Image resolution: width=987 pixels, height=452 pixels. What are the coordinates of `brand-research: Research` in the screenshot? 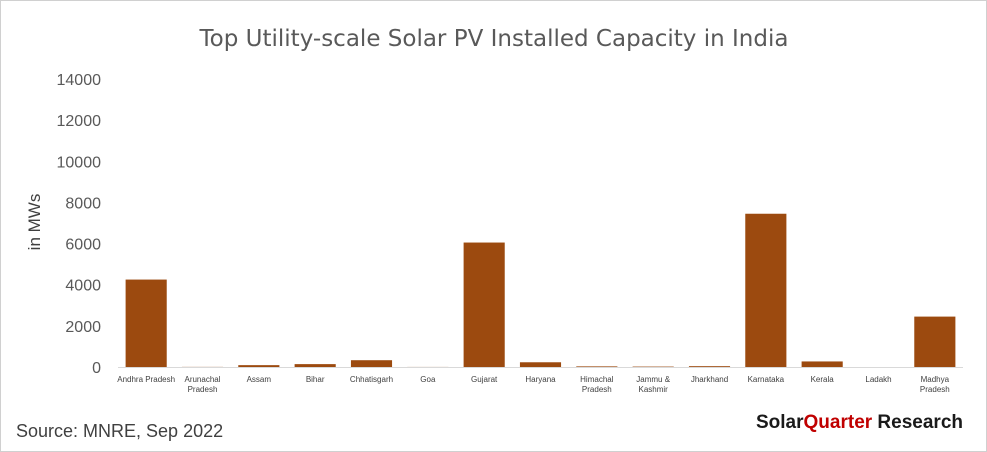 It's located at (917, 422).